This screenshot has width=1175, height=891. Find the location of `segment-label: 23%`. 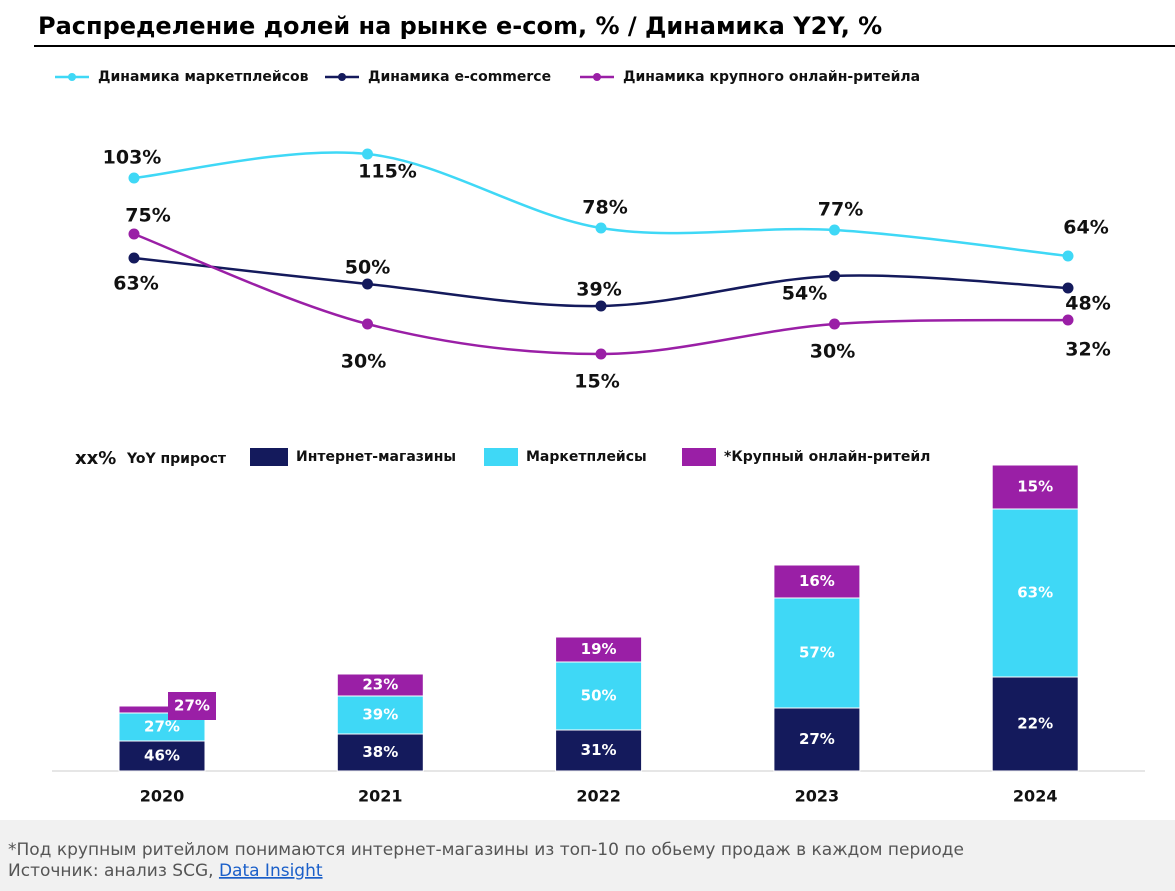

segment-label: 23% is located at coordinates (380, 685).